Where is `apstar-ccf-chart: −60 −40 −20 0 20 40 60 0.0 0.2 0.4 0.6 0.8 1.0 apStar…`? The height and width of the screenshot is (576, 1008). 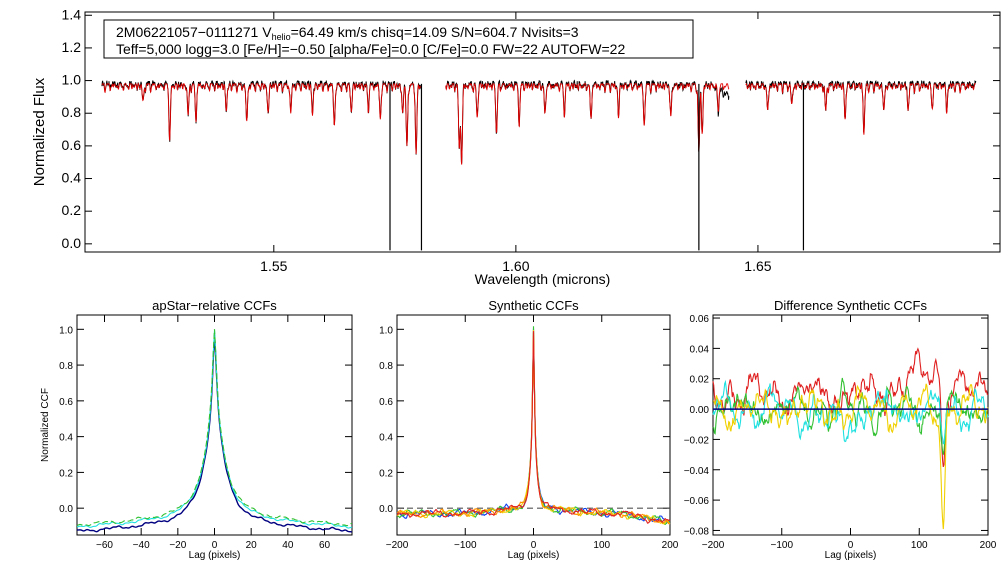 apstar-ccf-chart: −60 −40 −20 0 20 40 60 0.0 0.2 0.4 0.6 0.8 1.0 apStar… is located at coordinates (196, 429).